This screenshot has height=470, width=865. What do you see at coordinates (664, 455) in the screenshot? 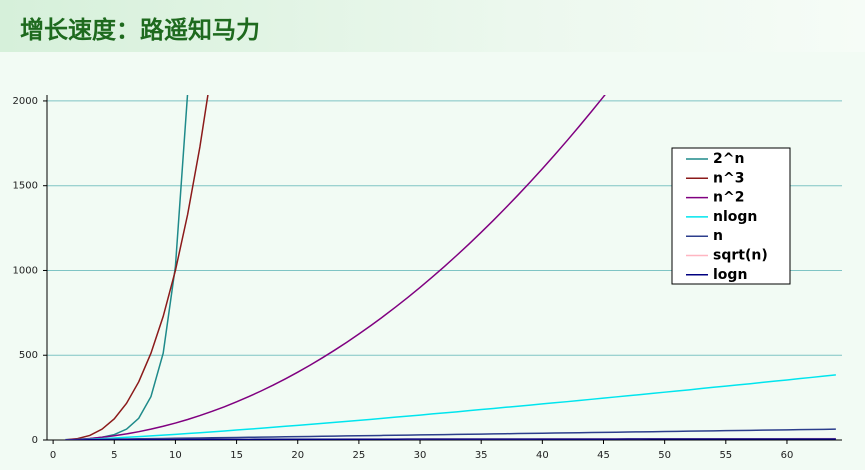
I see `x-tick-label: 50` at bounding box center [664, 455].